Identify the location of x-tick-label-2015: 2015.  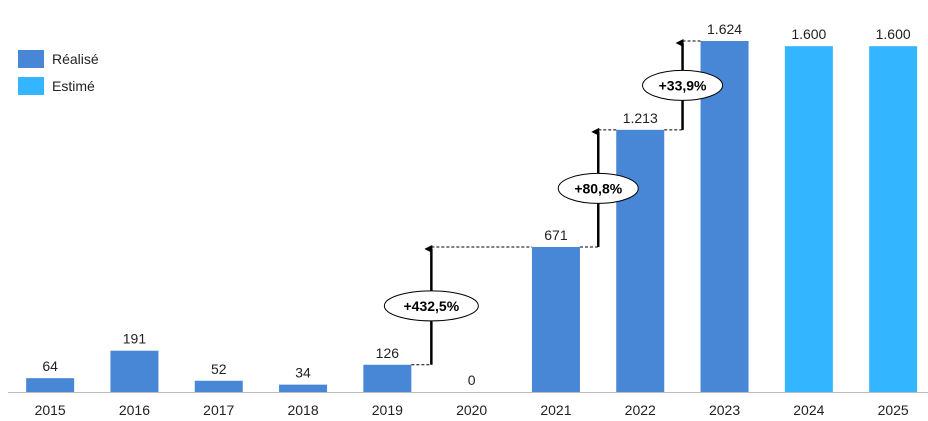
(50, 410).